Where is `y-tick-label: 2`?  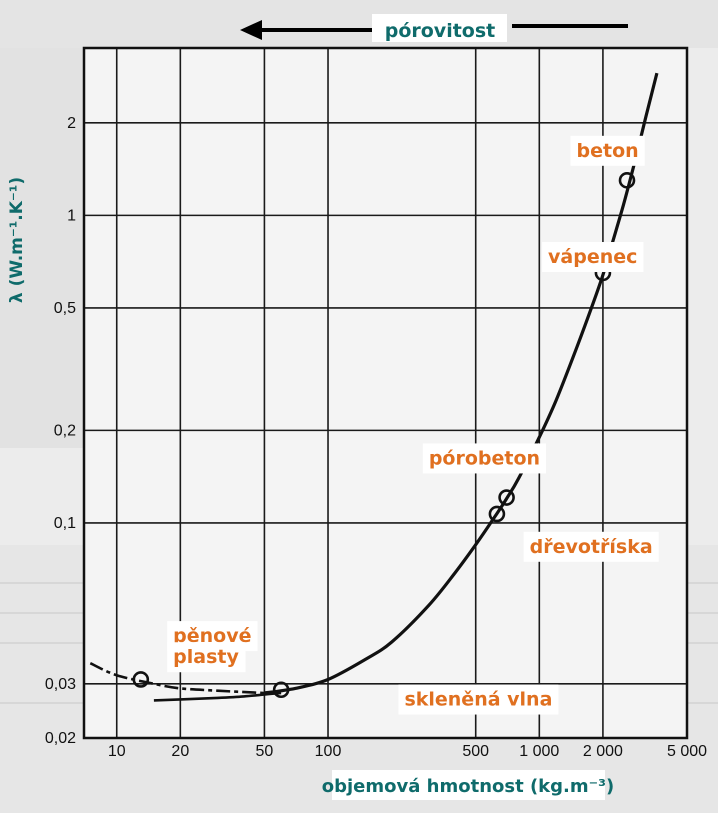
y-tick-label: 2 is located at coordinates (71, 123).